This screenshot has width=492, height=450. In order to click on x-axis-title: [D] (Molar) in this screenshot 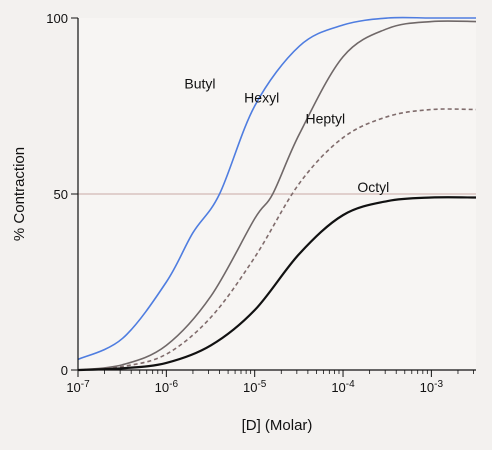, I will do `click(277, 425)`.